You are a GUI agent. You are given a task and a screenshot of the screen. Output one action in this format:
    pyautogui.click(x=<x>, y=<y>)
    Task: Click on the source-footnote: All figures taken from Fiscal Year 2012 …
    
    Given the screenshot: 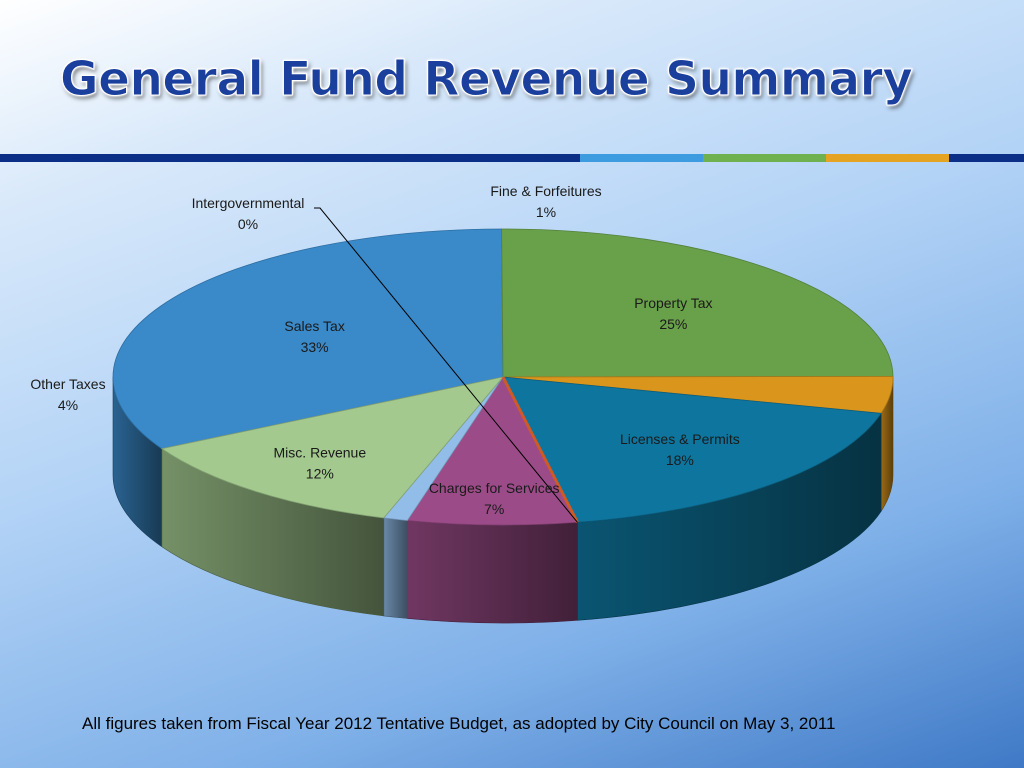 What is the action you would take?
    pyautogui.click(x=459, y=723)
    